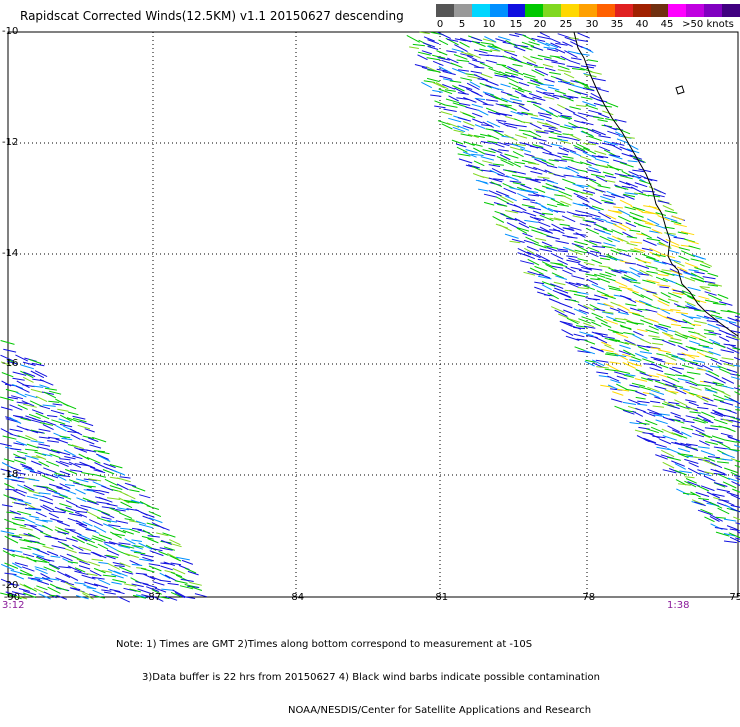  I want to click on legend-labels: 0 5 10 15 20 25 30 35 40 45 >50 knots, so click(588, 25).